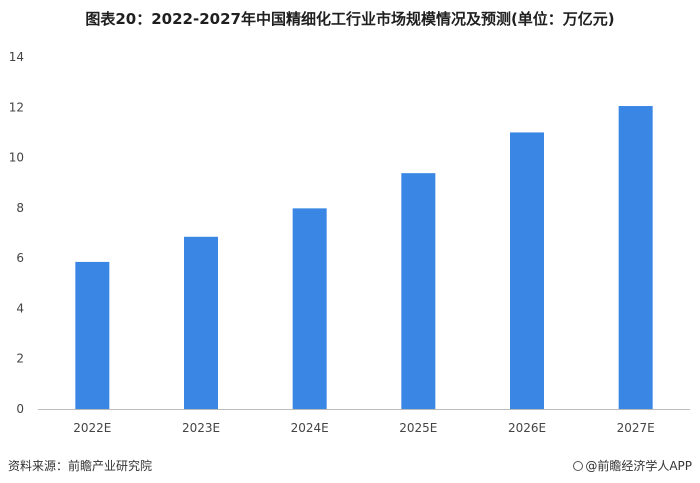 The image size is (700, 483). I want to click on source-note: 资料来源：前瞻产业研究院, so click(80, 466).